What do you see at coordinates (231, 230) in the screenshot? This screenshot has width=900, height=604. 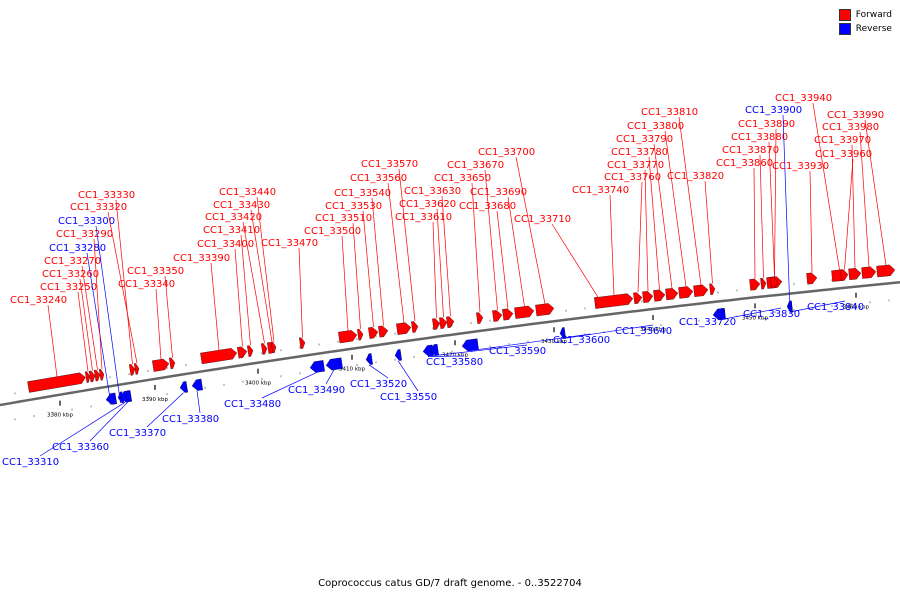 I see `gene-label: CC1_33410` at bounding box center [231, 230].